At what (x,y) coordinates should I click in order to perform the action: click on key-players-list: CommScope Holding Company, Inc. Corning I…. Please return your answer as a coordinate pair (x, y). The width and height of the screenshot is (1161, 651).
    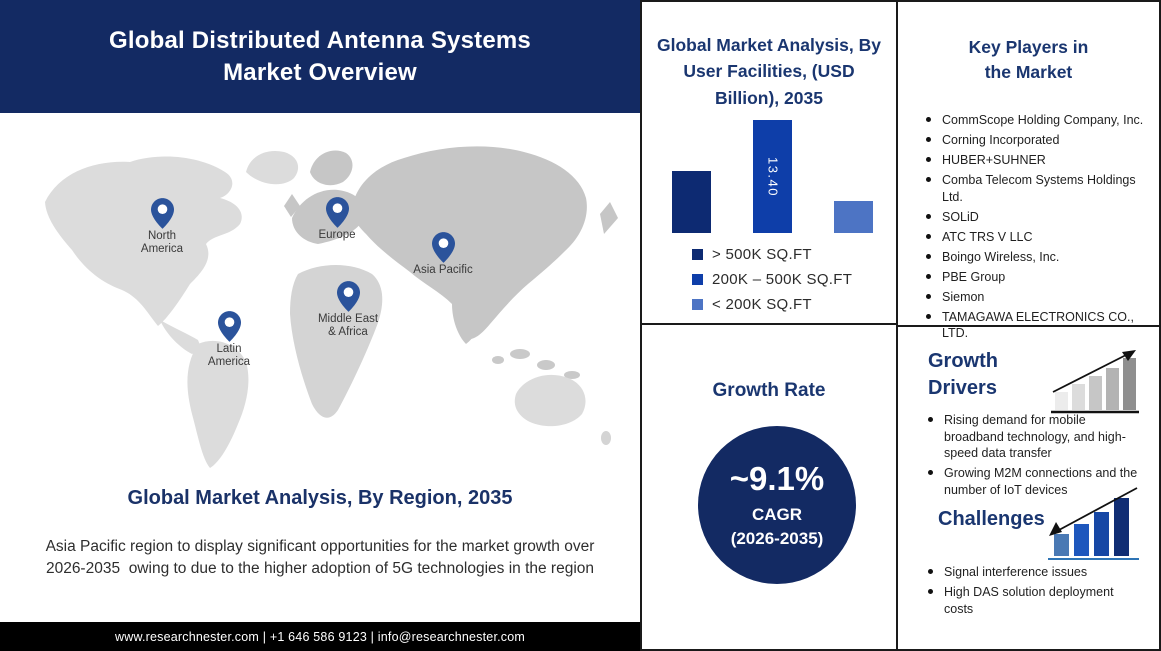
    Looking at the image, I should click on (1037, 228).